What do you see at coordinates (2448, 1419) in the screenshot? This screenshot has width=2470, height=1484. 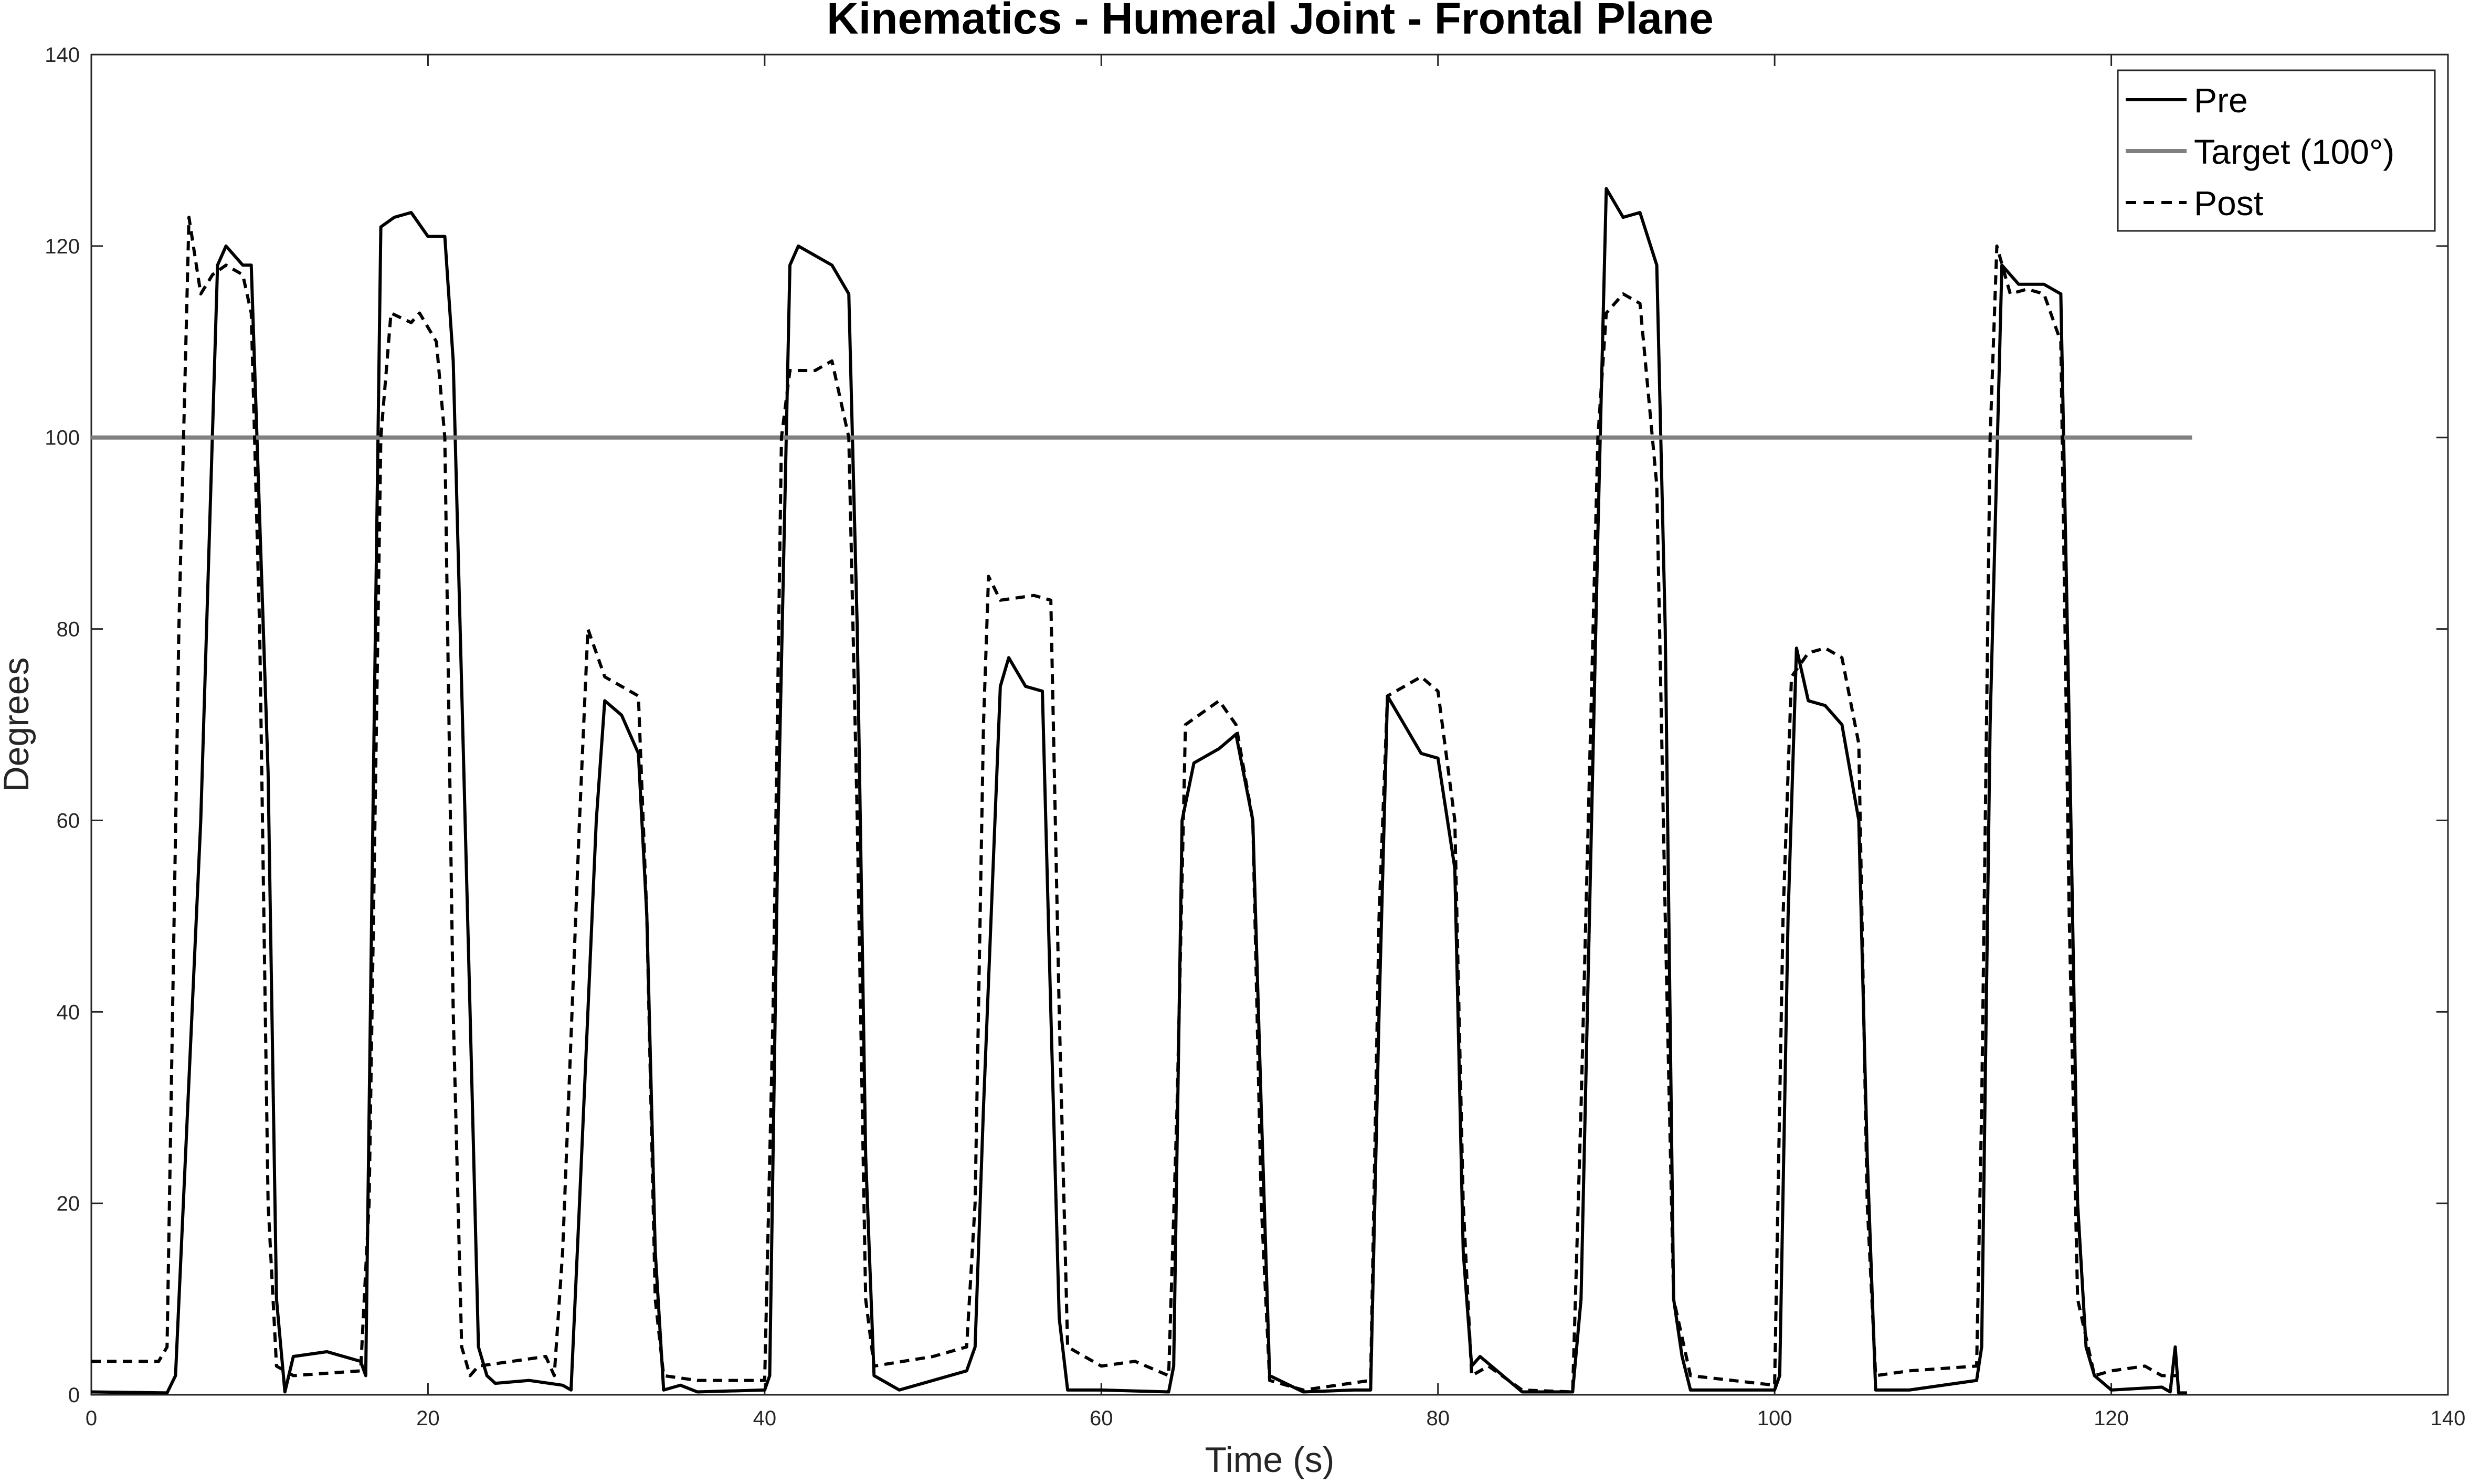 I see `x-tick-label: 140` at bounding box center [2448, 1419].